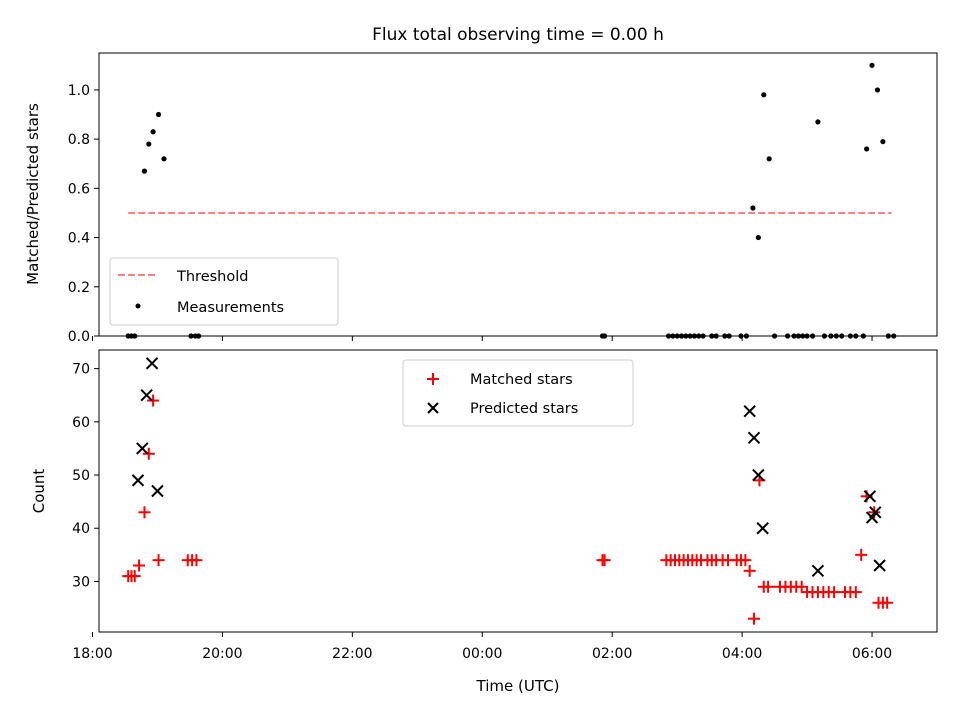 This screenshot has height=720, width=960. I want to click on top-legend-frame, so click(224, 291).